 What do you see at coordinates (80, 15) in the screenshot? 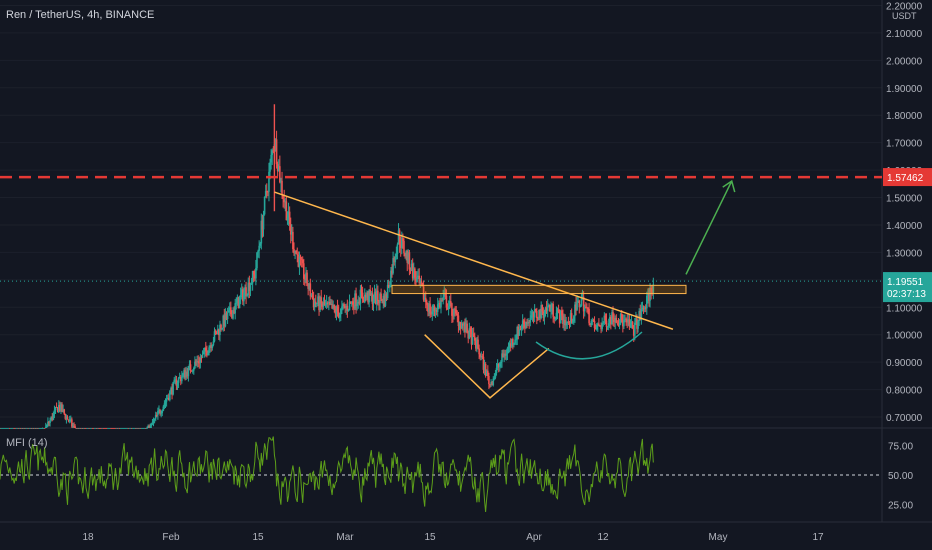
I see `symbol-label: Ren / TetherUS, 4h, BINANCE` at bounding box center [80, 15].